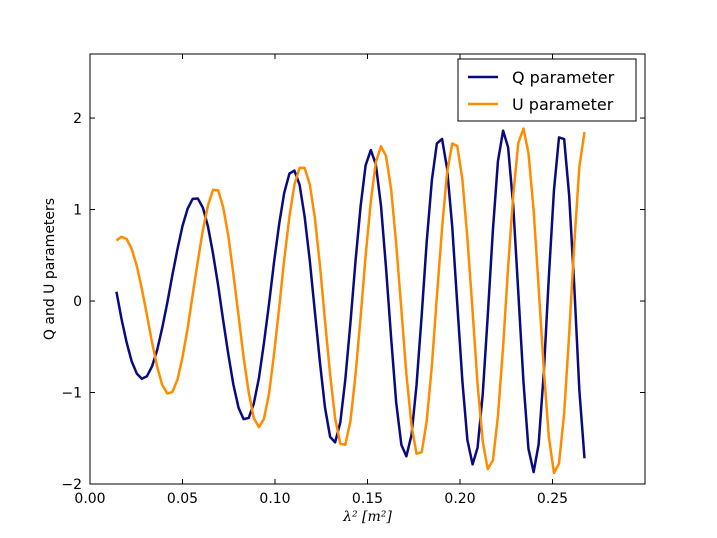 The image size is (717, 538). Describe the element at coordinates (563, 104) in the screenshot. I see `legend-label-u: U parameter` at that location.